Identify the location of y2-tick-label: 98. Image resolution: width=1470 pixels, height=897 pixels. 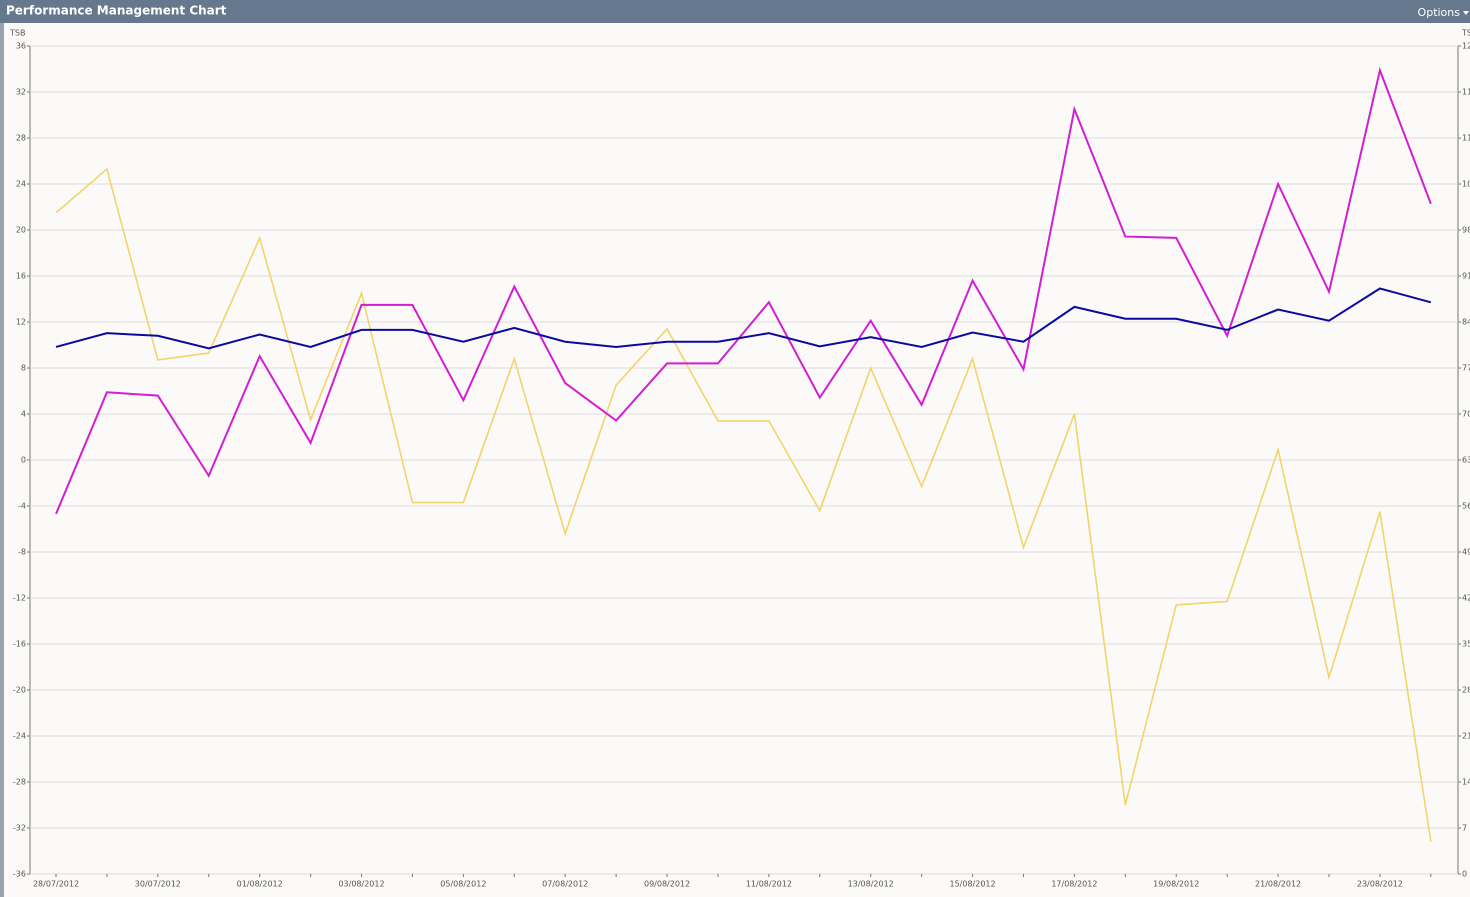
(1466, 230).